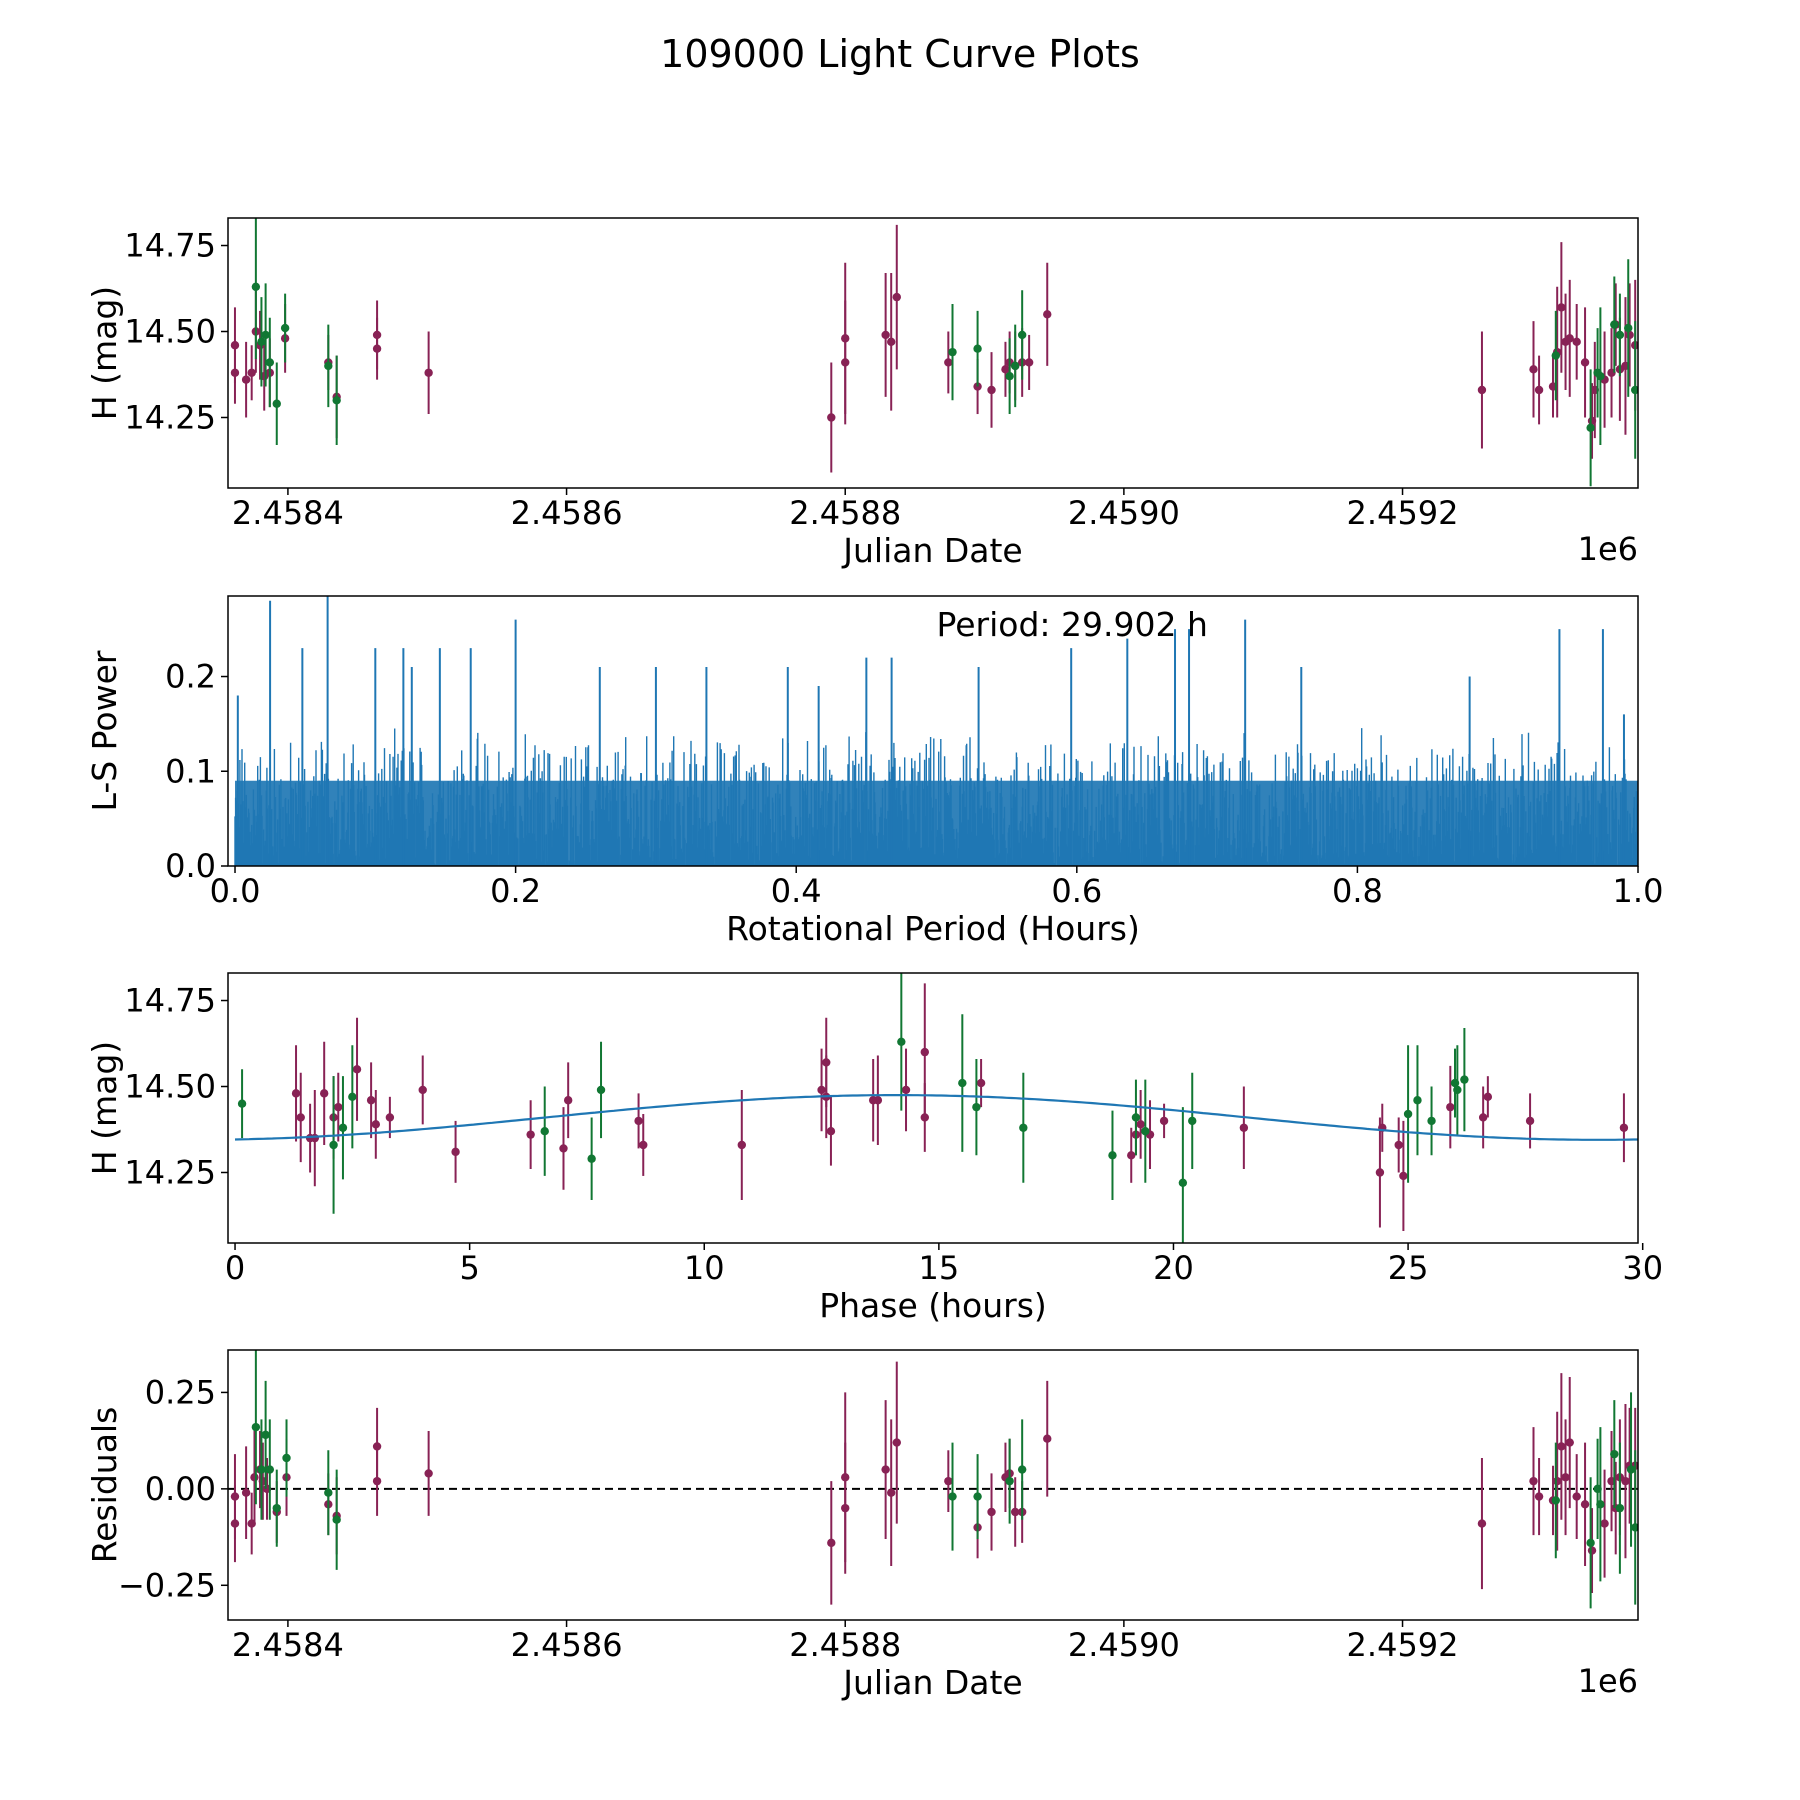  I want to click on phased-xtick-label: 15, so click(939, 1268).